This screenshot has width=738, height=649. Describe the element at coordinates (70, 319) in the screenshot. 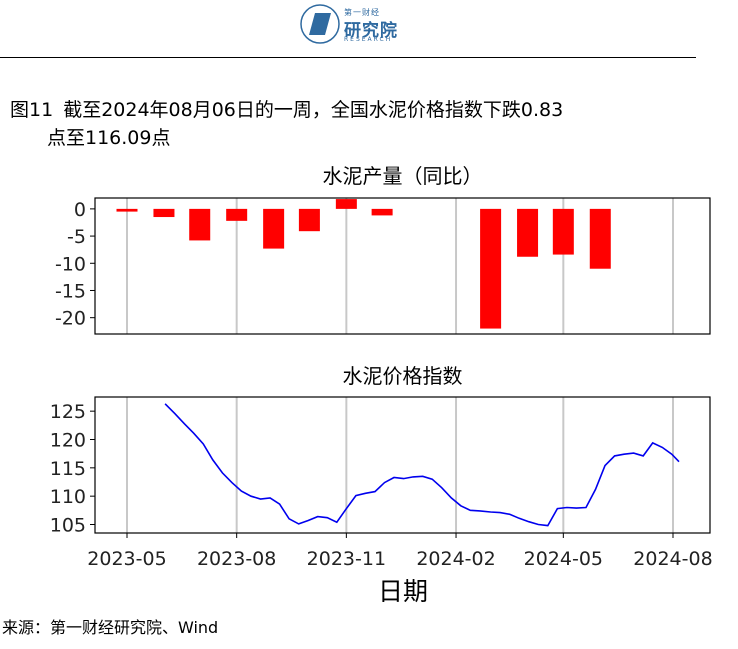

I see `production-y-tick-label: -20` at that location.